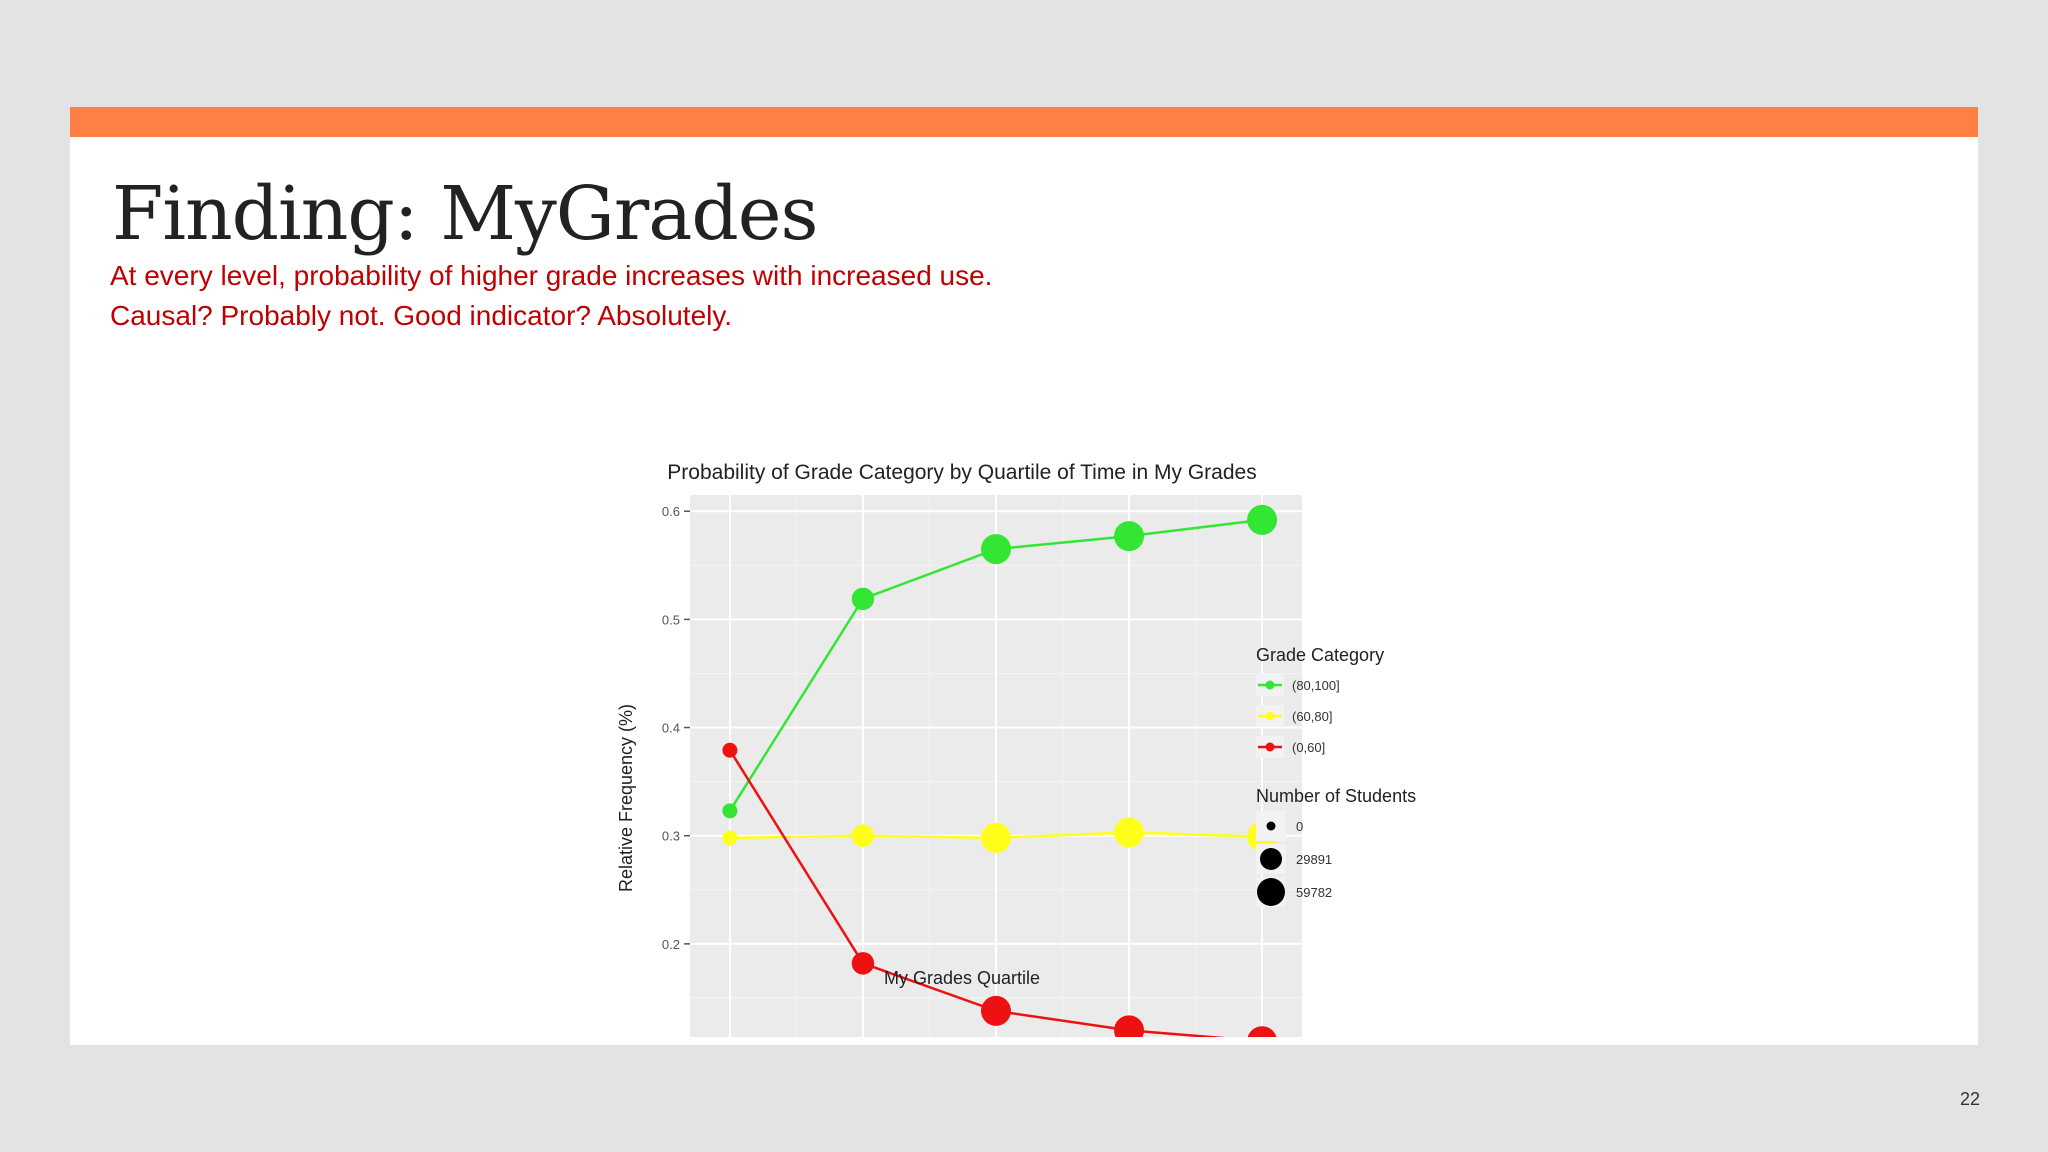  What do you see at coordinates (626, 798) in the screenshot?
I see `y-axis-label: Relative Frequency (%)` at bounding box center [626, 798].